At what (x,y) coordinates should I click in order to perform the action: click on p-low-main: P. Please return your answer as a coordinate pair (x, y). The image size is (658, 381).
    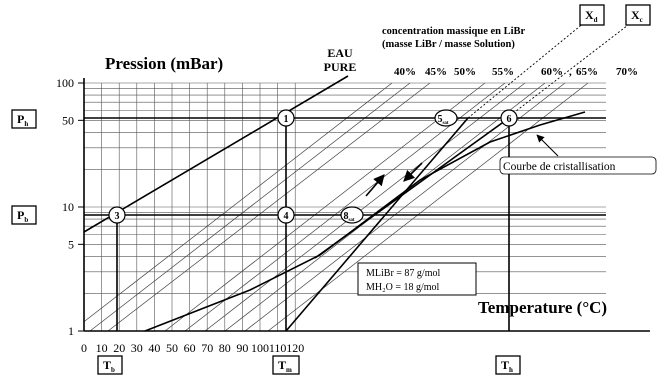
    Looking at the image, I should click on (20, 215).